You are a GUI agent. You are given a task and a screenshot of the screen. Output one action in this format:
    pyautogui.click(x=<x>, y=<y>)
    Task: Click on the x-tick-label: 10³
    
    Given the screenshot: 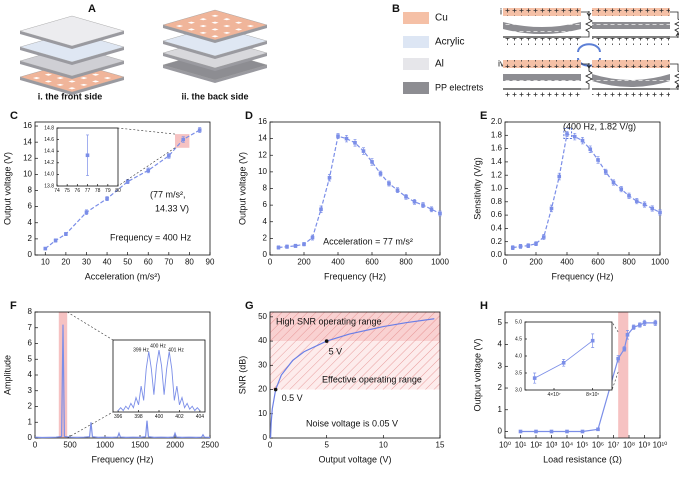 What is the action you would take?
    pyautogui.click(x=552, y=444)
    